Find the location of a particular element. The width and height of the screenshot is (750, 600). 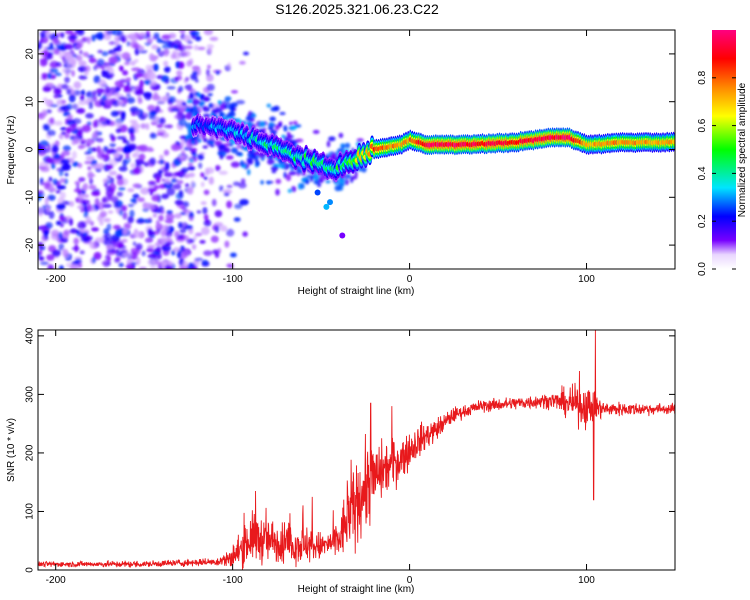

colorbar-label: Normalized spectral amplitude is located at coordinates (742, 149).